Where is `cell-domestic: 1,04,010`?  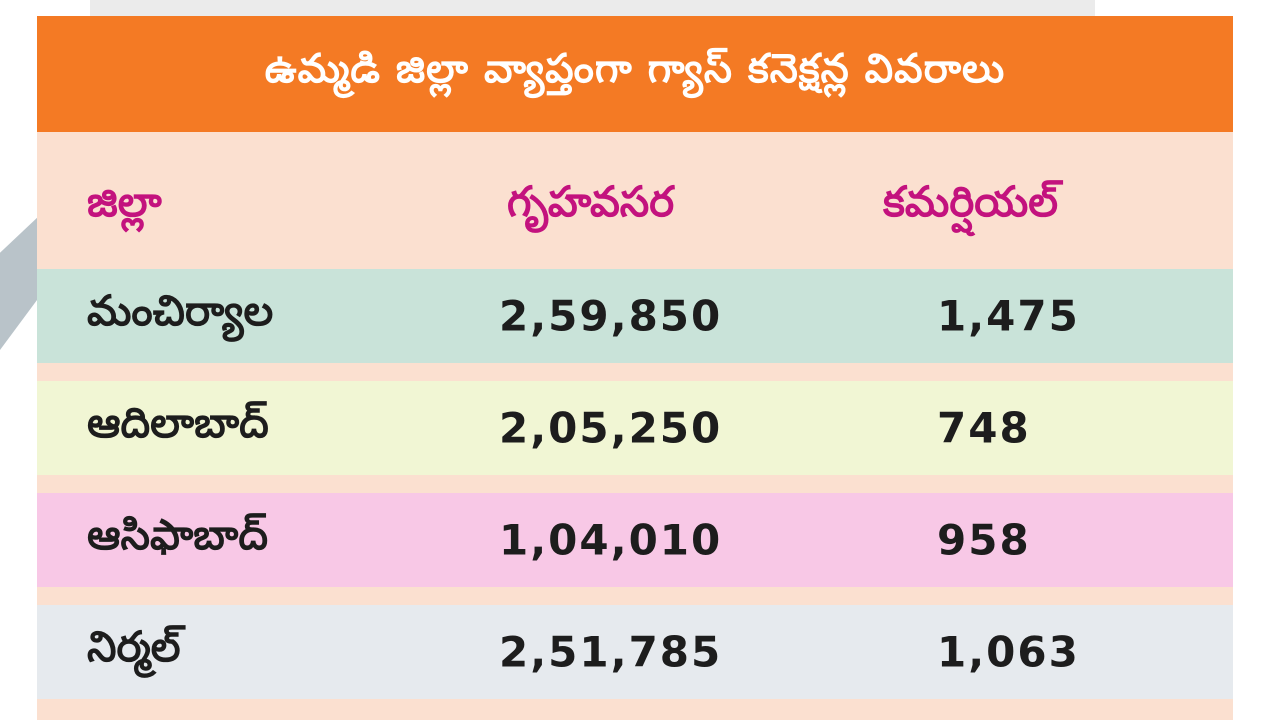
cell-domestic: 1,04,010 is located at coordinates (611, 540).